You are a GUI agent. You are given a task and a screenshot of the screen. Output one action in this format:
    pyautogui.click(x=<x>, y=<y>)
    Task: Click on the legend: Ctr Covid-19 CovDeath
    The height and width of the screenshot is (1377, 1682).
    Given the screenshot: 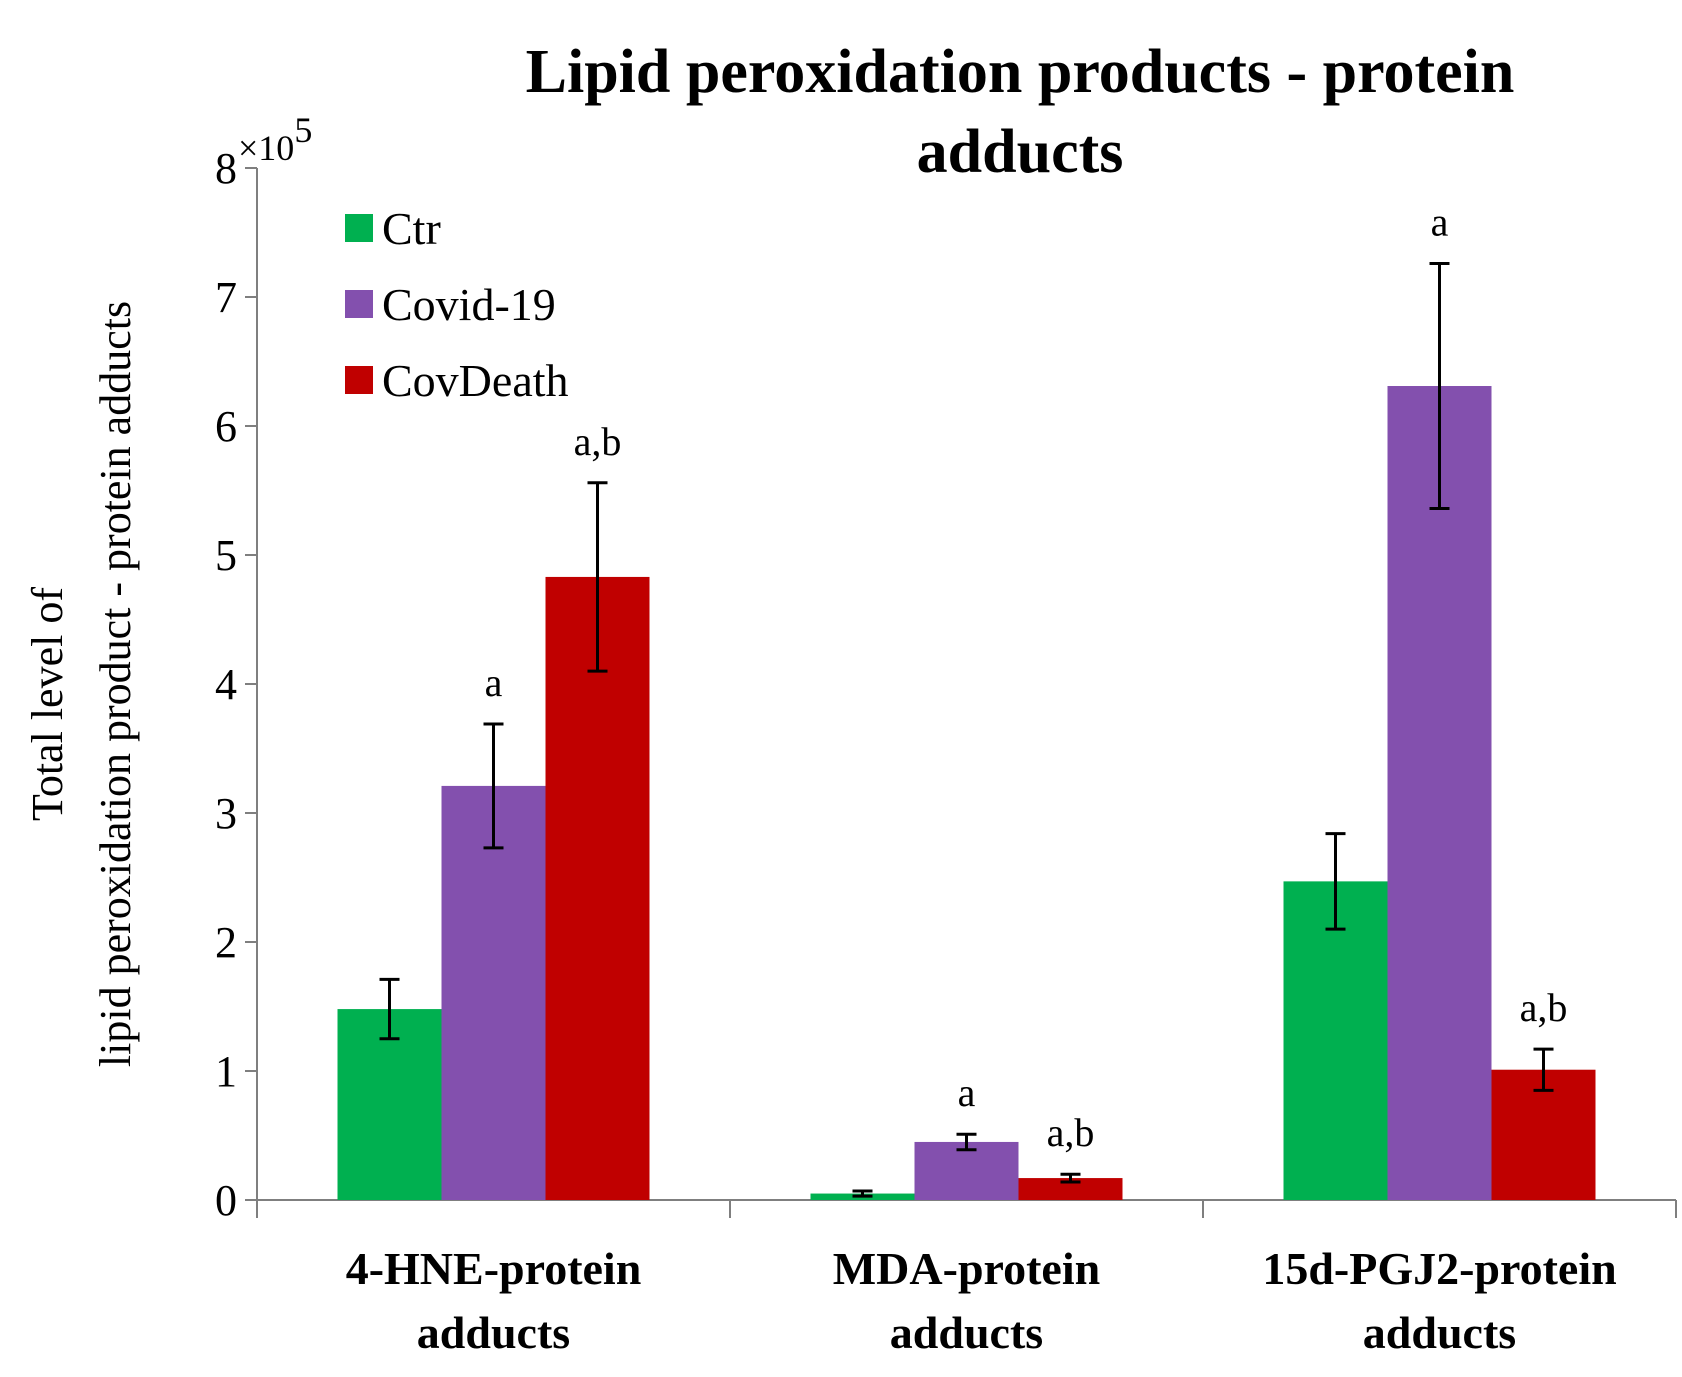 What is the action you would take?
    pyautogui.click(x=457, y=304)
    